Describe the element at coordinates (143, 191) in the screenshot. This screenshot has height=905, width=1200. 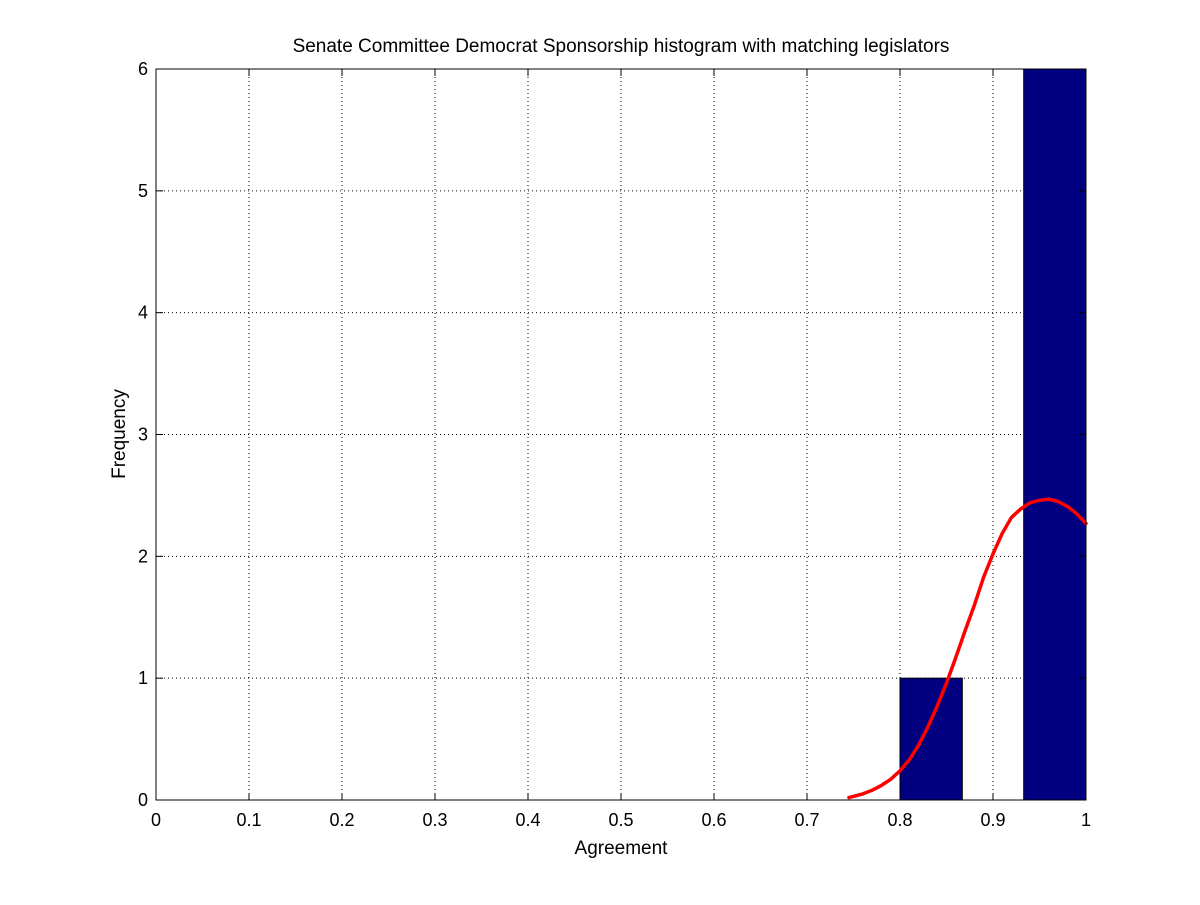
I see `y-tick-label: 5` at that location.